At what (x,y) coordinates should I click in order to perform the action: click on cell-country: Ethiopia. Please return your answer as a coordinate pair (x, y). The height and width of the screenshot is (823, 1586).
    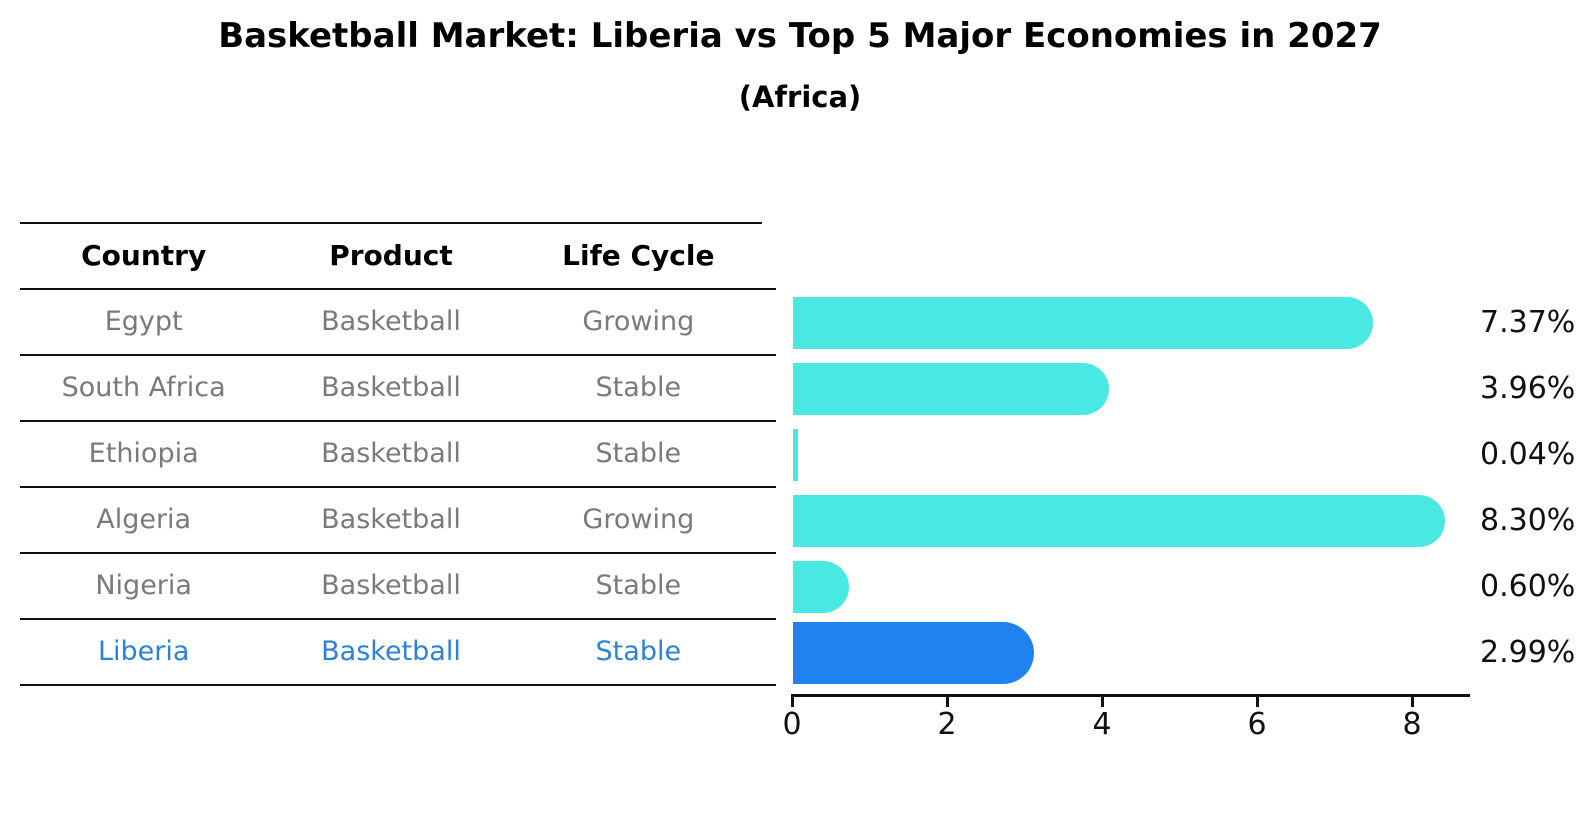
    Looking at the image, I should click on (143, 453).